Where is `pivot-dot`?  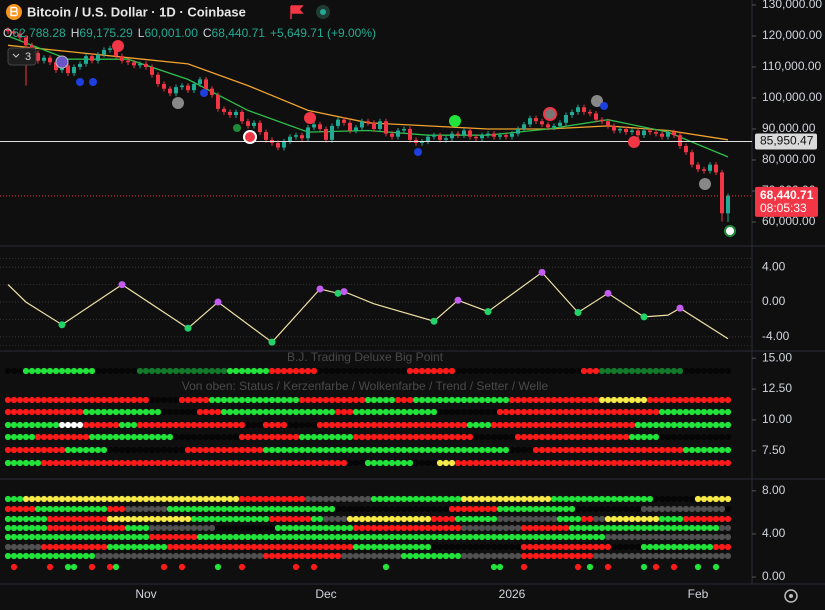 pivot-dot is located at coordinates (338, 293).